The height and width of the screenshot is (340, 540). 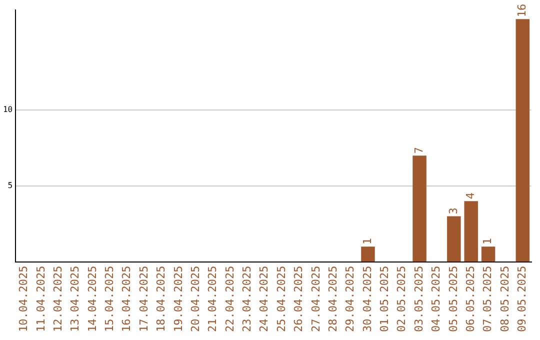 What do you see at coordinates (453, 299) in the screenshot?
I see `x-tick-label: 05.05.2025` at bounding box center [453, 299].